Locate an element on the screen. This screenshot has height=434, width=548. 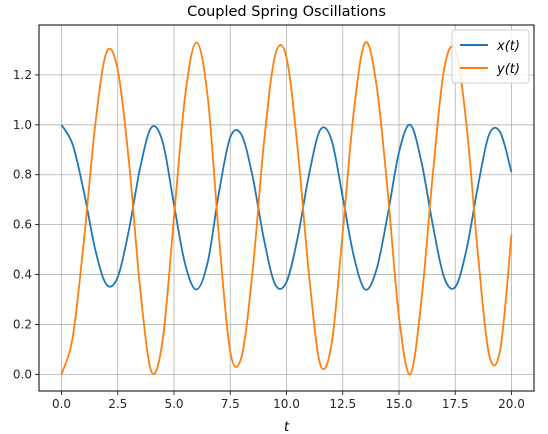
y-tick-label: 0.0 is located at coordinates (22, 374).